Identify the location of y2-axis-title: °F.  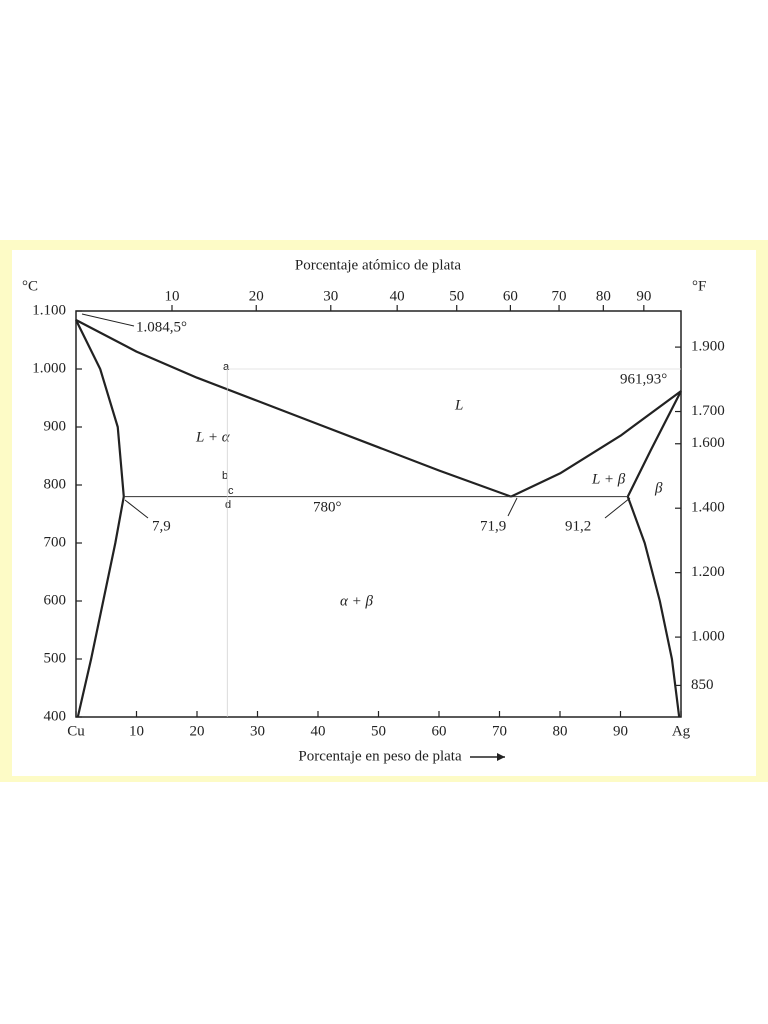
(699, 286).